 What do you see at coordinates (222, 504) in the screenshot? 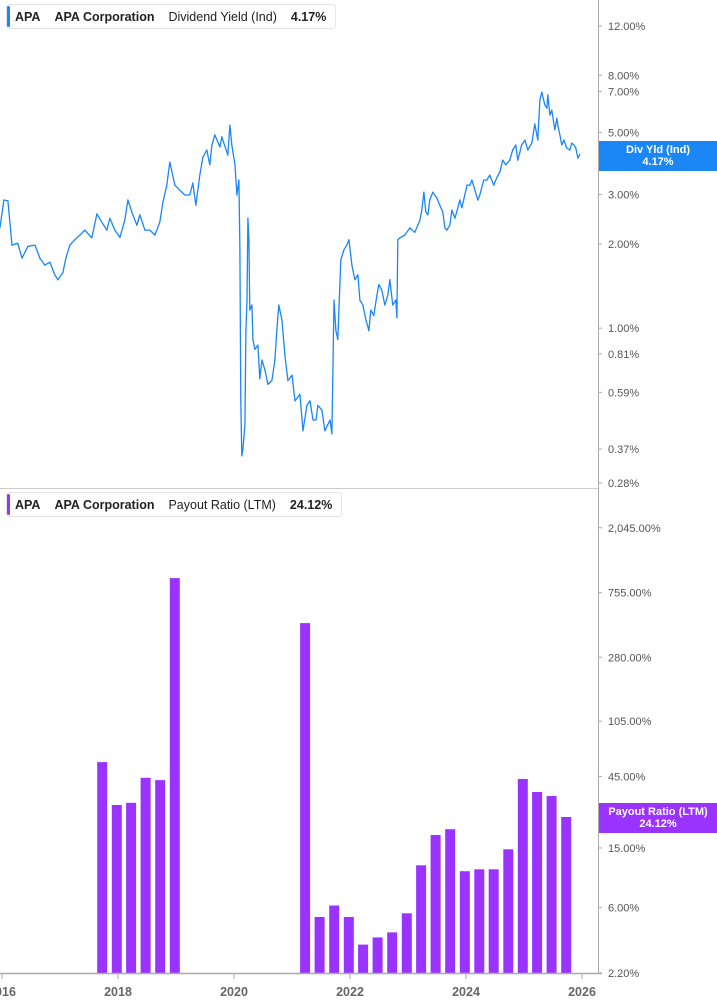
I see `legend-metric: Payout Ratio (LTM)` at bounding box center [222, 504].